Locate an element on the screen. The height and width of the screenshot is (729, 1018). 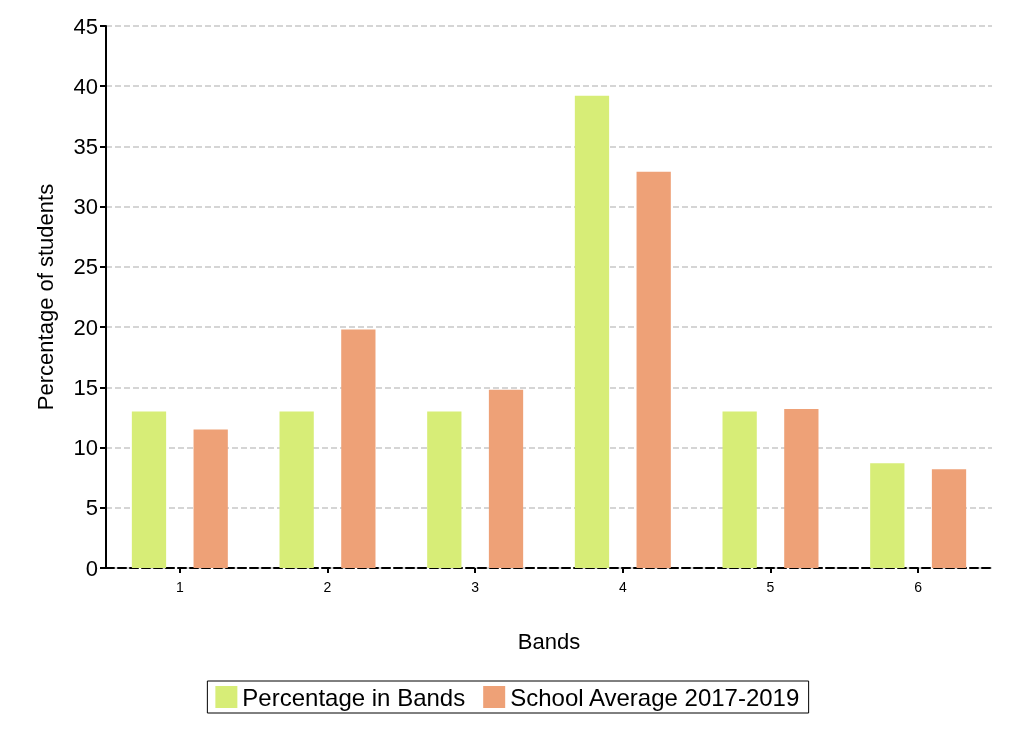
y-tick-label: 5 is located at coordinates (91, 508).